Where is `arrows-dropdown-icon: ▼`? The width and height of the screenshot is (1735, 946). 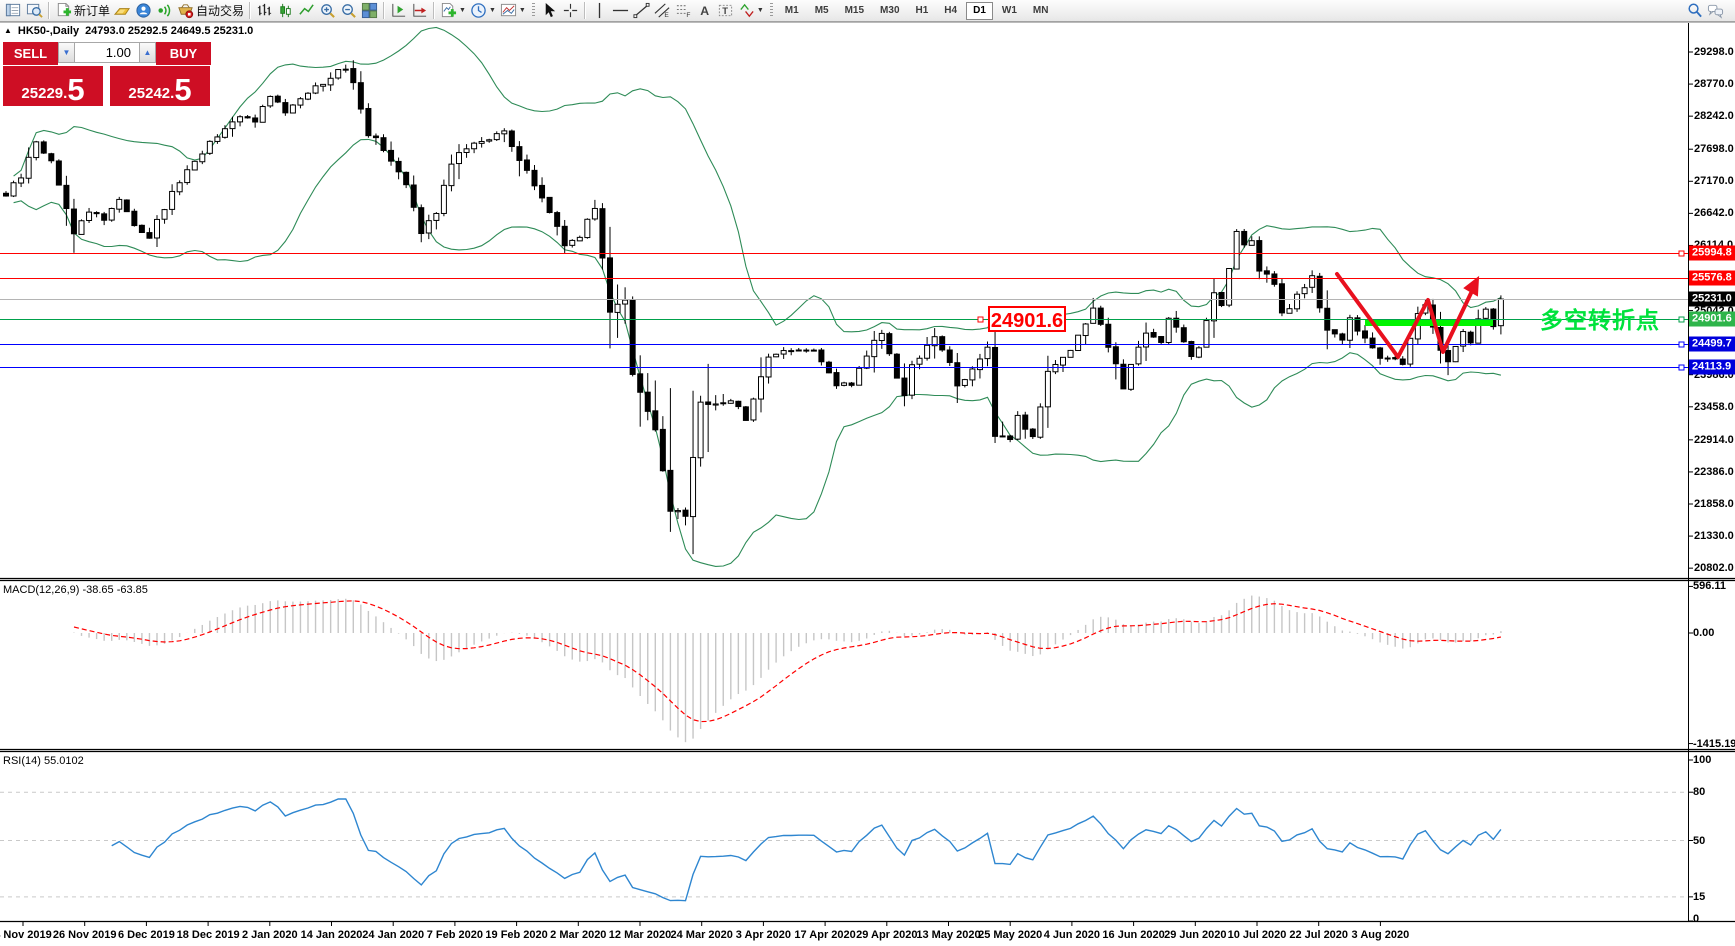 arrows-dropdown-icon: ▼ is located at coordinates (760, 10).